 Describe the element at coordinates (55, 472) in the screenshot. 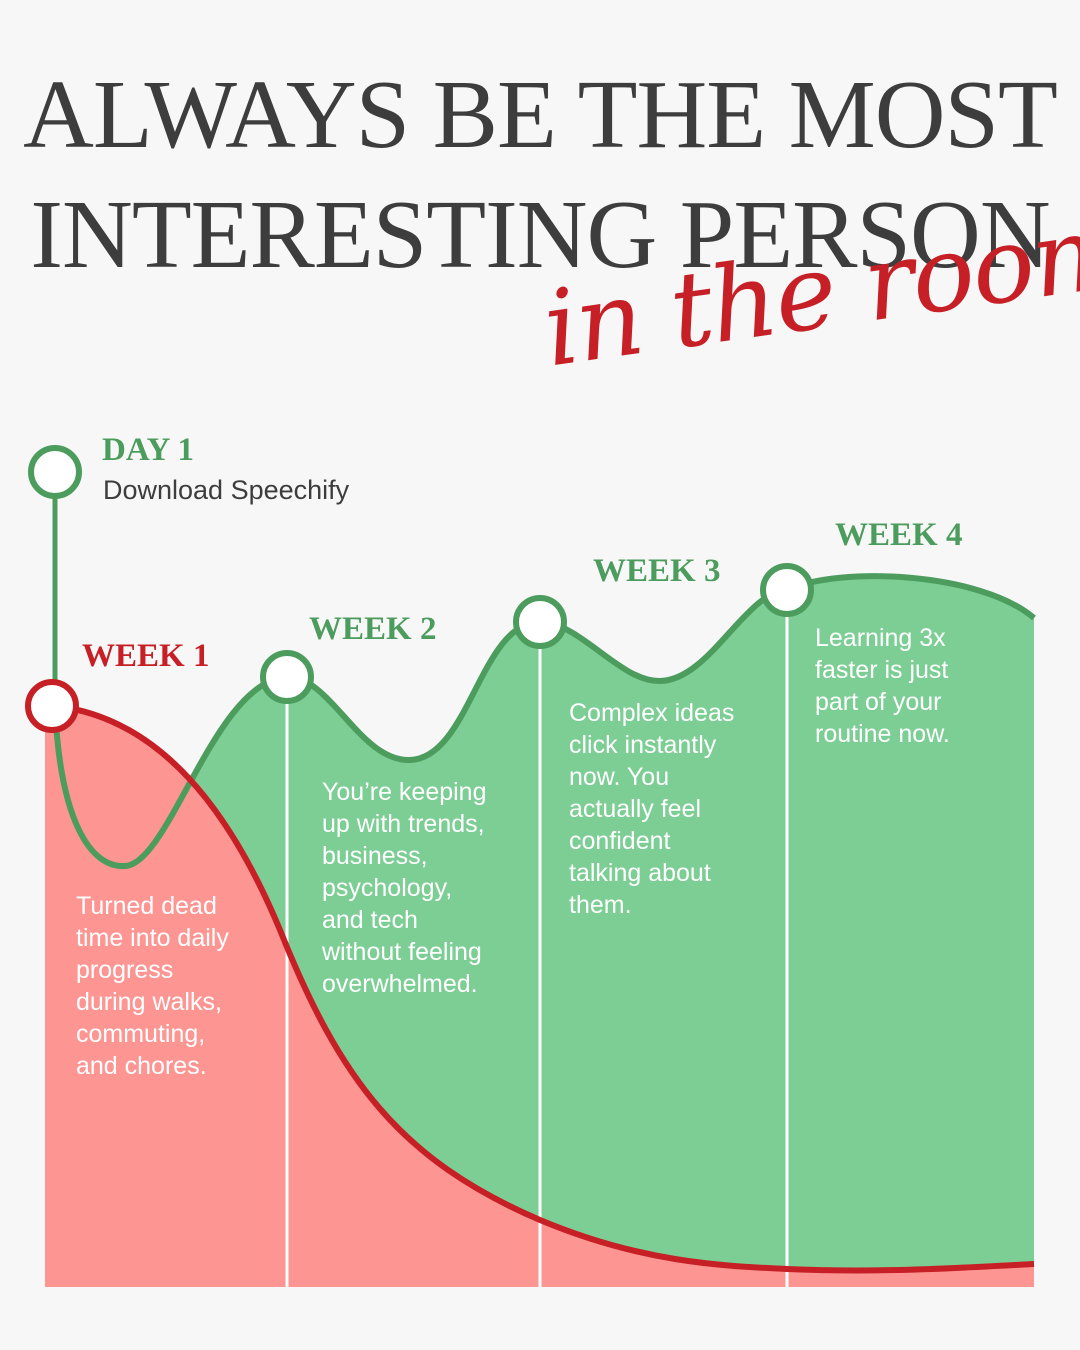

I see `day1-marker` at that location.